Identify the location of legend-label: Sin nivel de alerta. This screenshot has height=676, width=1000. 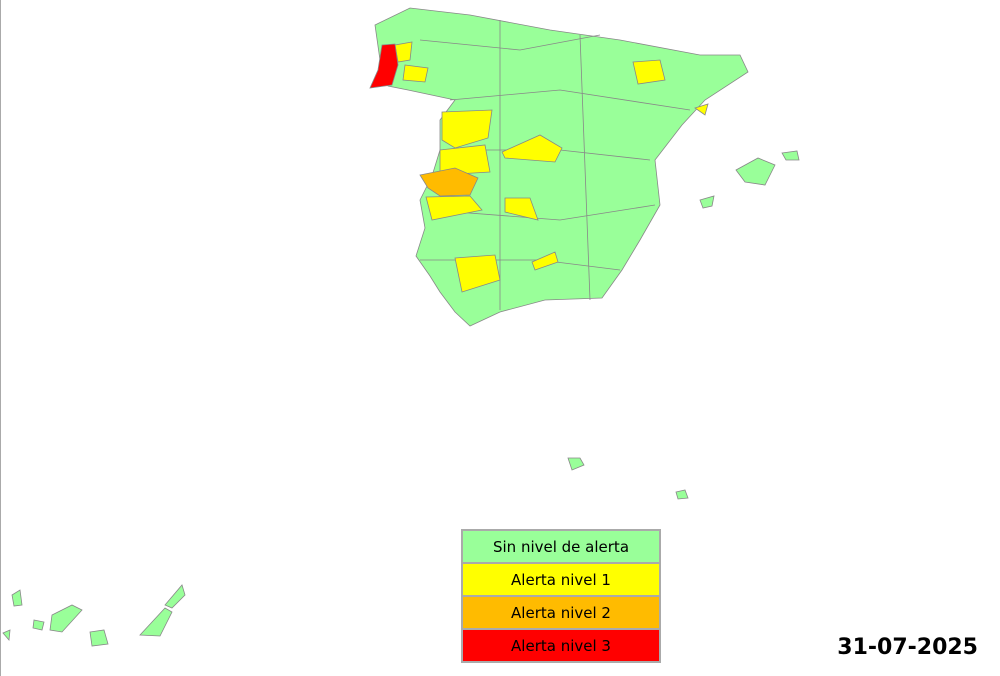
(561, 547).